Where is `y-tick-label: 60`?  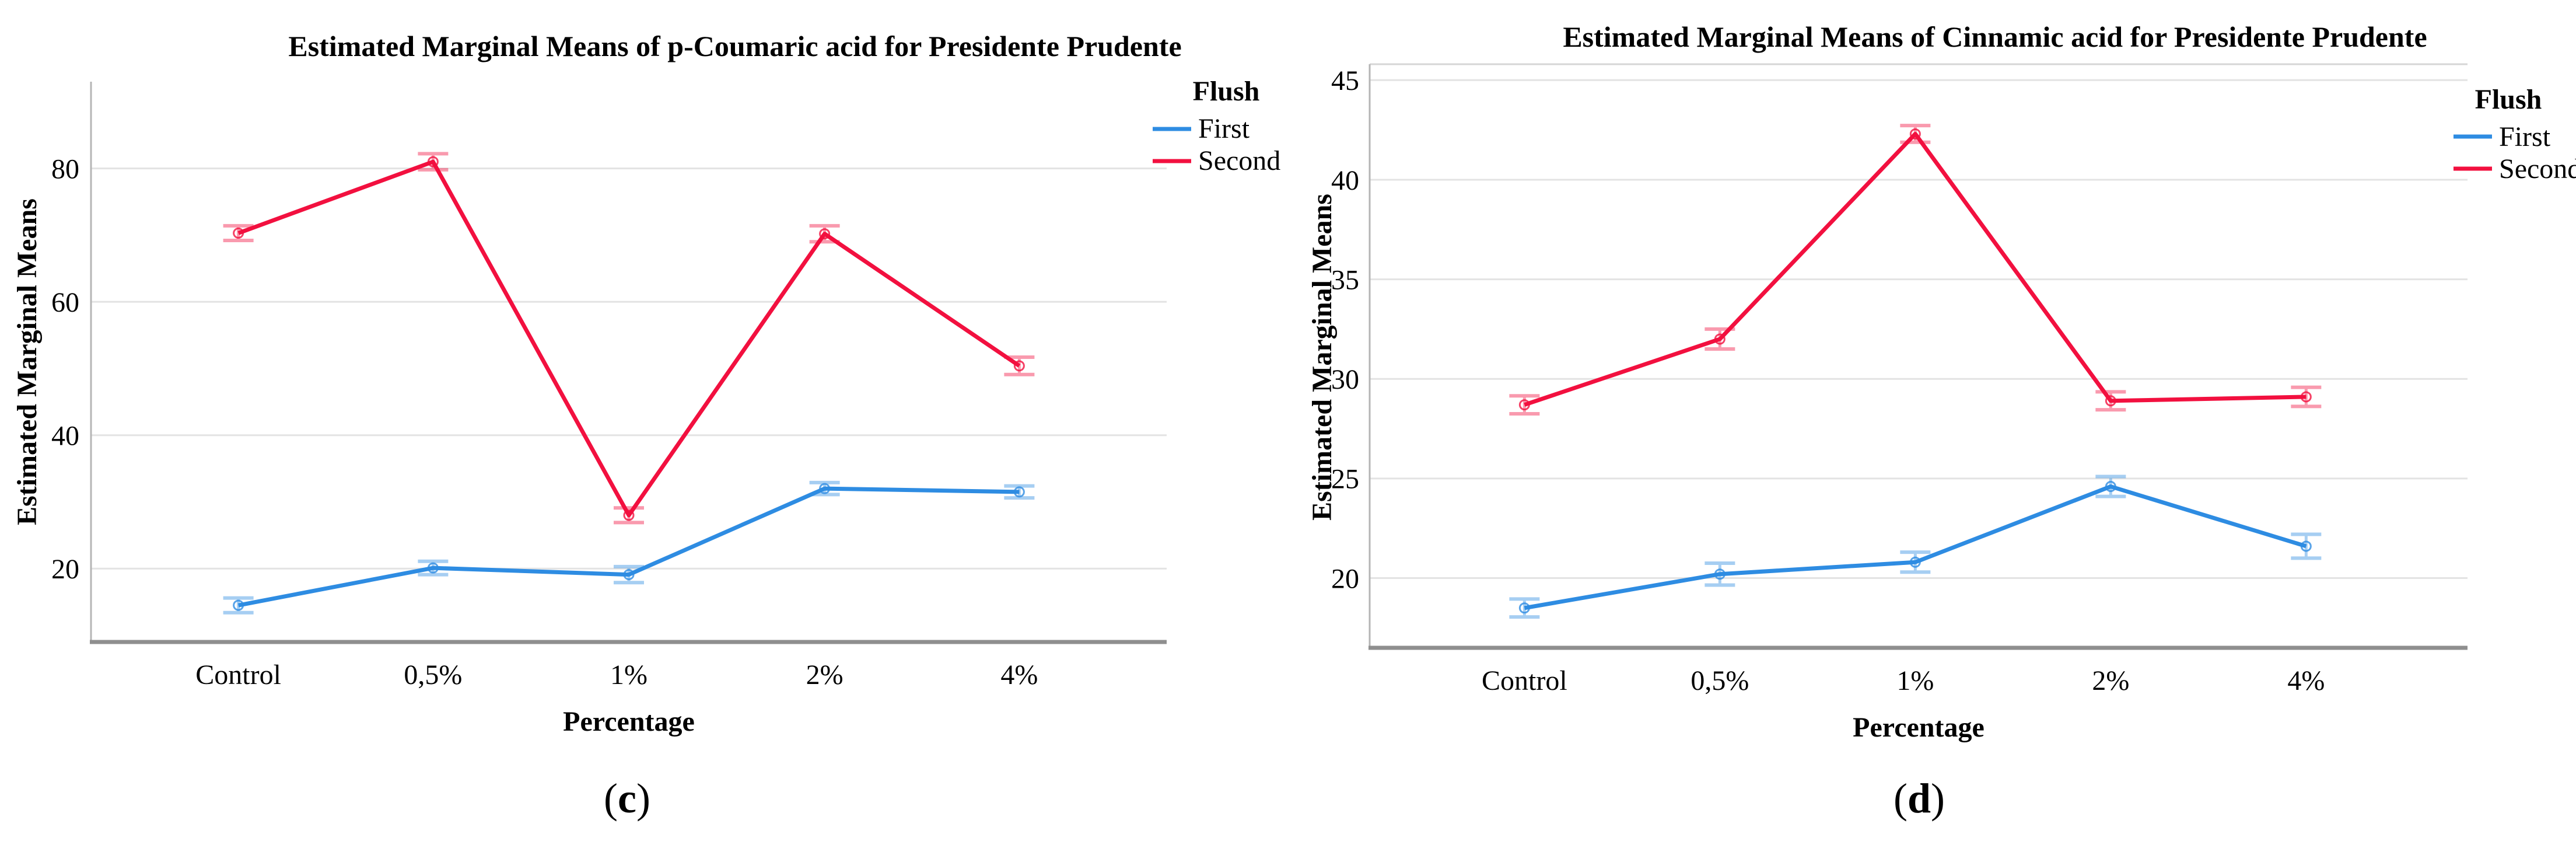
y-tick-label: 60 is located at coordinates (65, 302).